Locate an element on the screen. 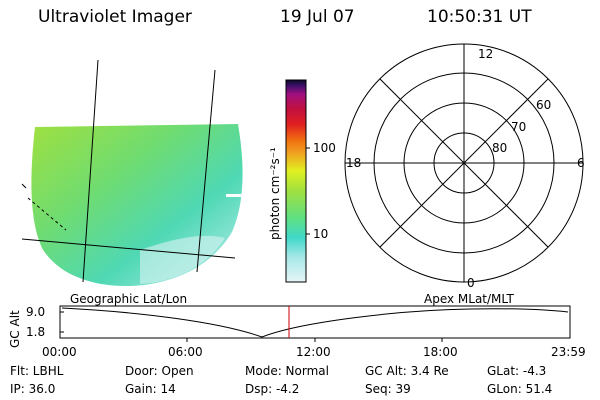  colorbar-tick-100: 100 is located at coordinates (324, 148).